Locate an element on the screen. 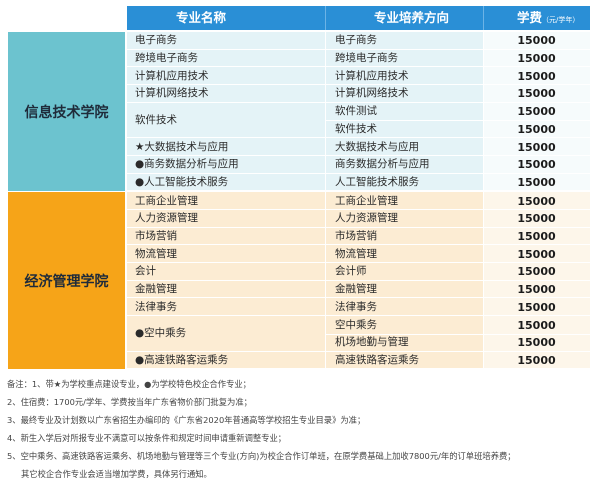 This screenshot has width=597, height=483. table-row: 会计 会计师 15000 is located at coordinates (358, 272).